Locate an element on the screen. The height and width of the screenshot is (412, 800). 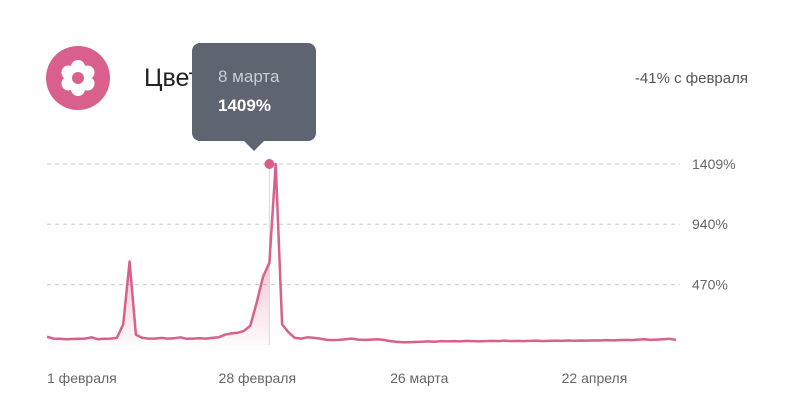
tooltip-date: 8 марта is located at coordinates (249, 76).